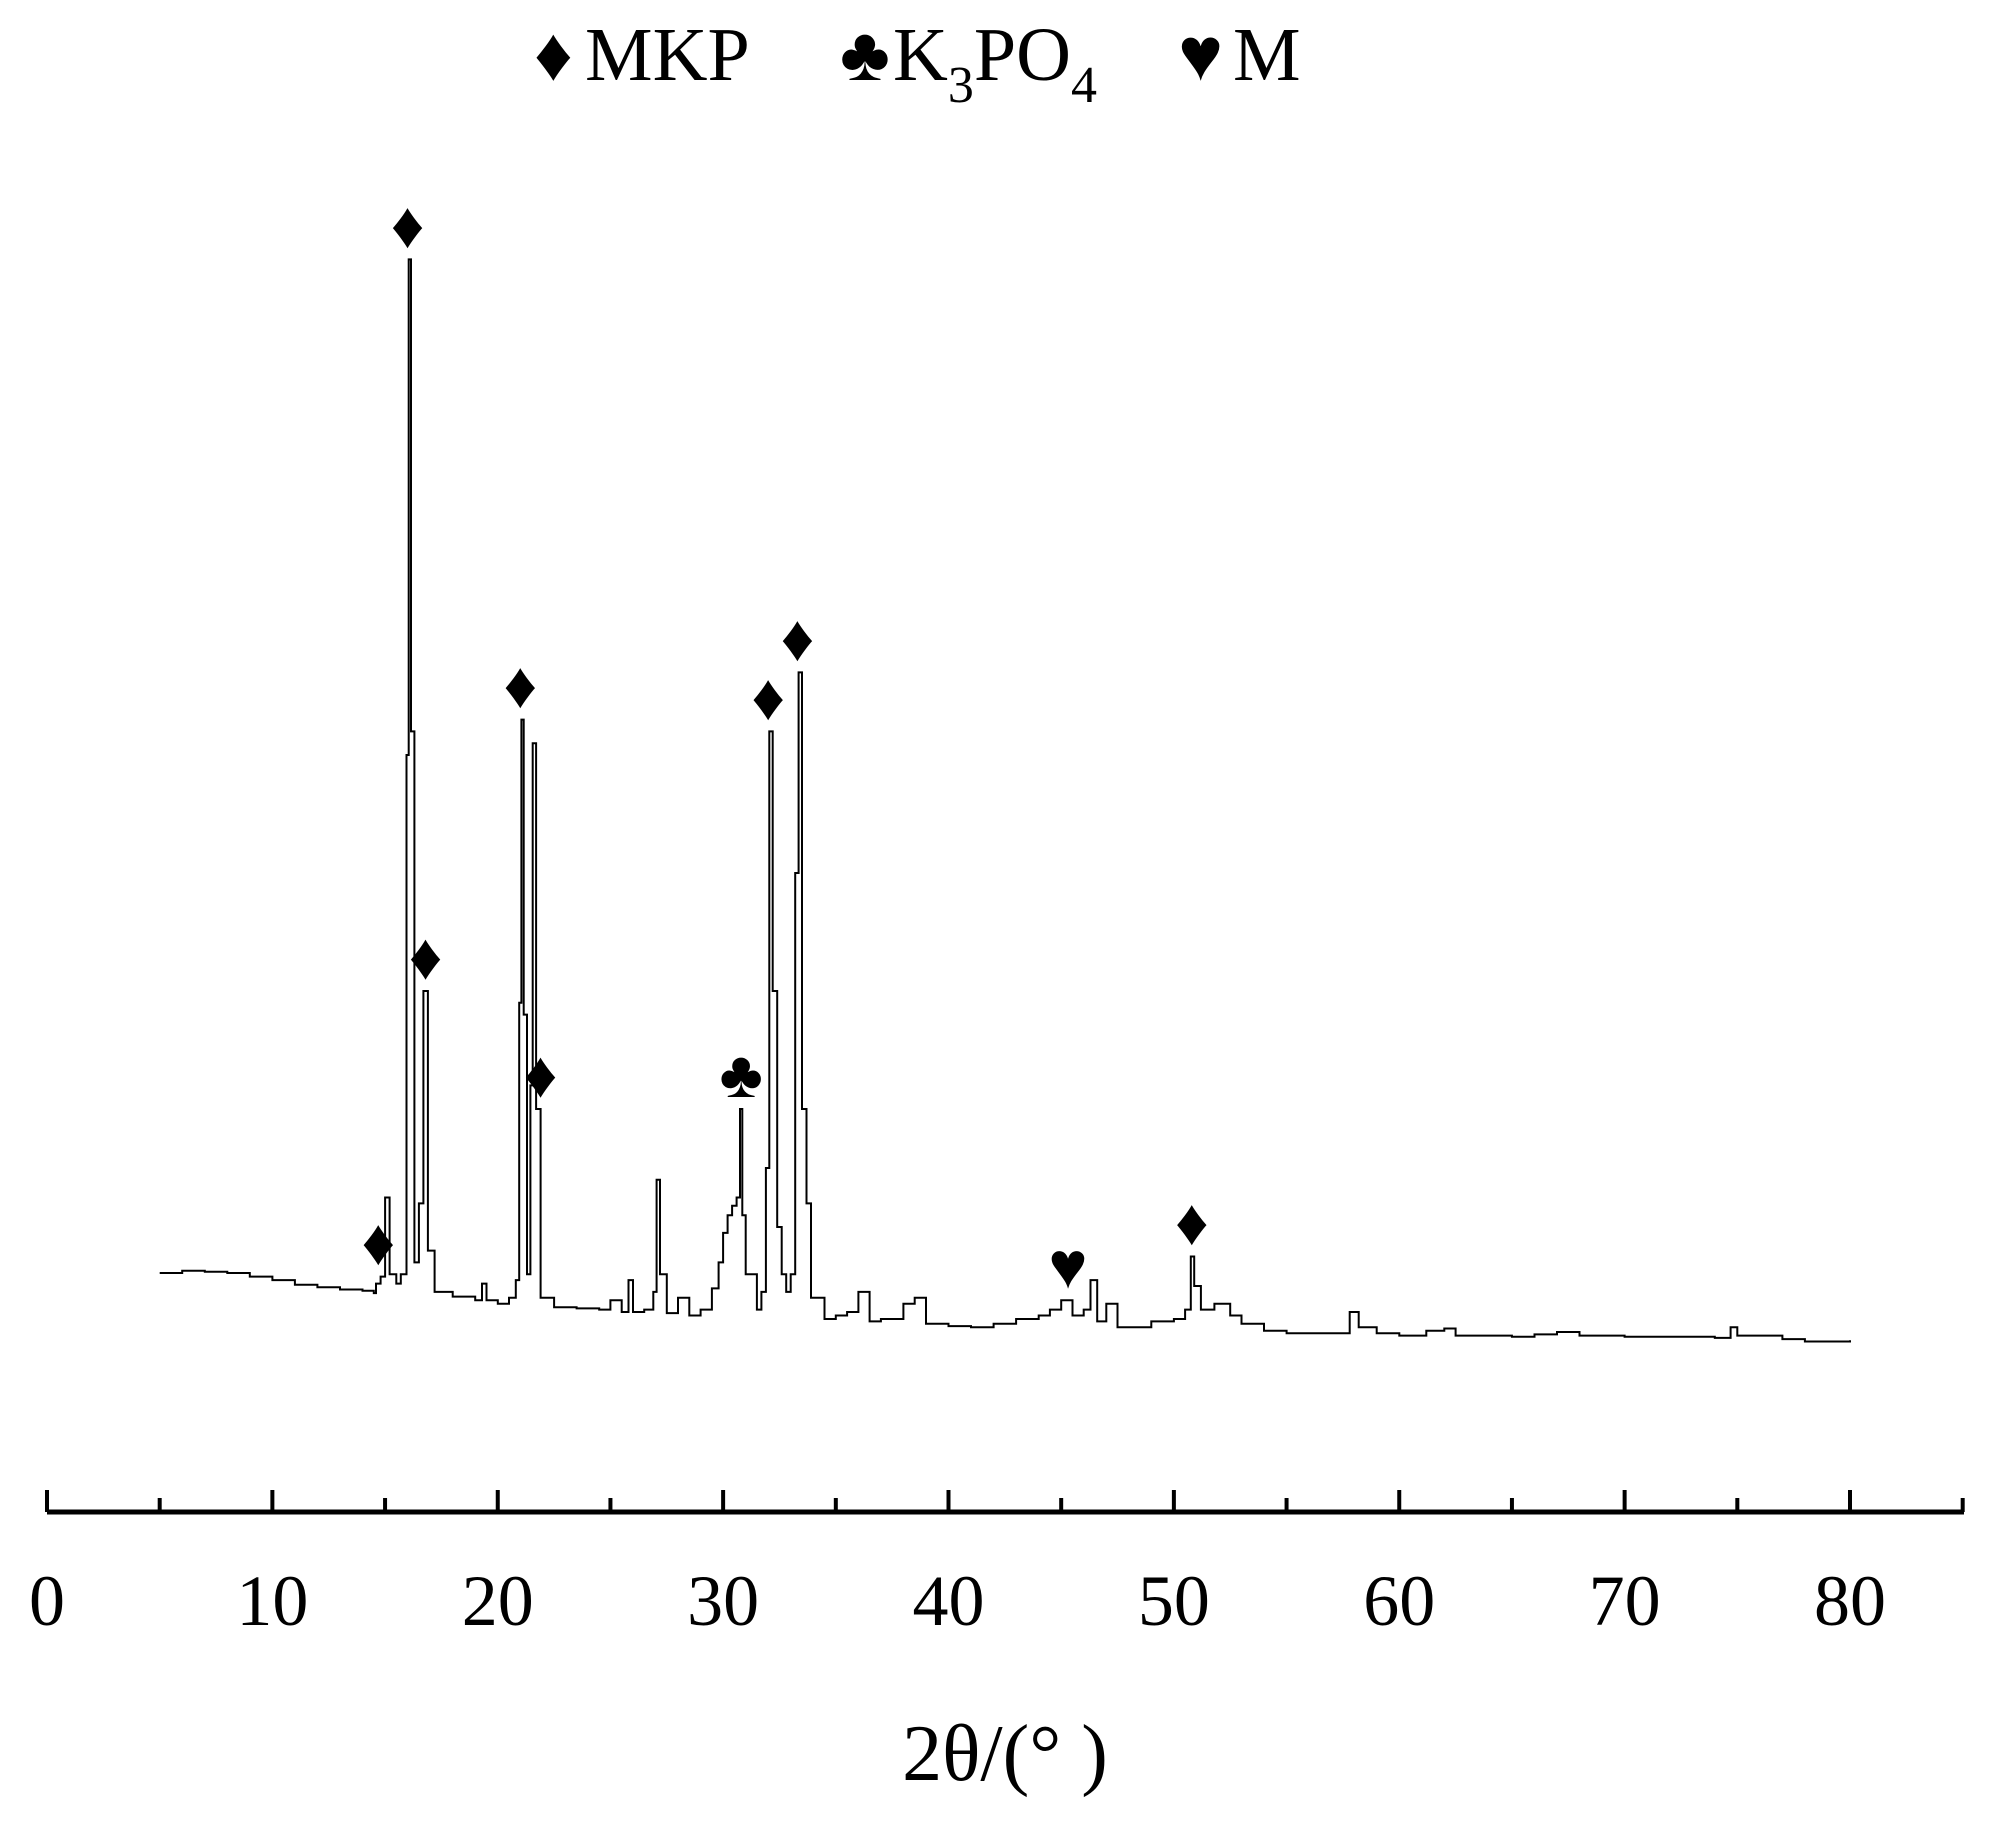 Image resolution: width=1989 pixels, height=1825 pixels. Describe the element at coordinates (1022, 55) in the screenshot. I see `legend-label-po: PO` at that location.